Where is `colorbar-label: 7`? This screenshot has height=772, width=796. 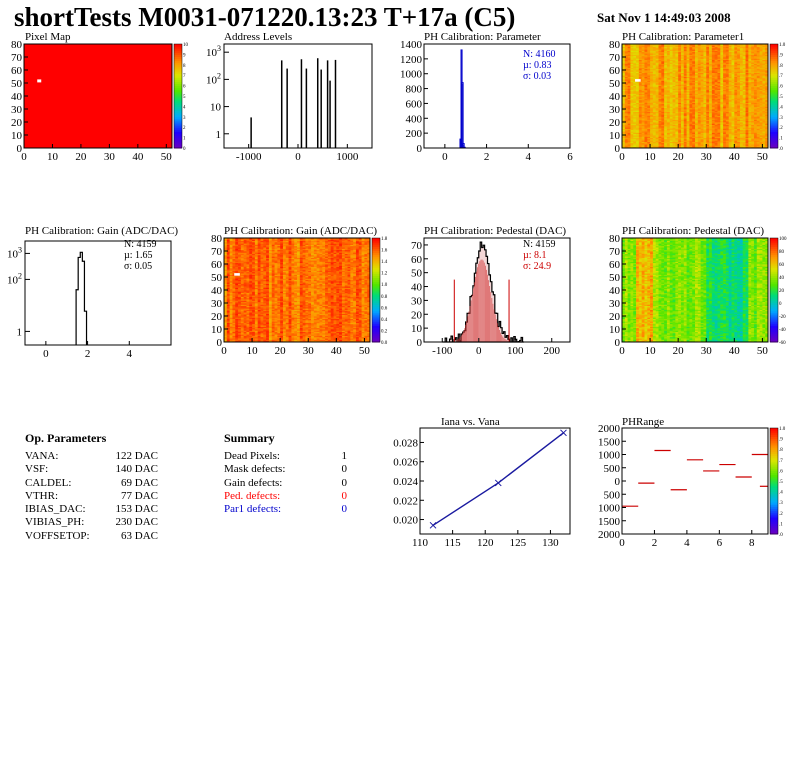 colorbar-label: 7 is located at coordinates (184, 76).